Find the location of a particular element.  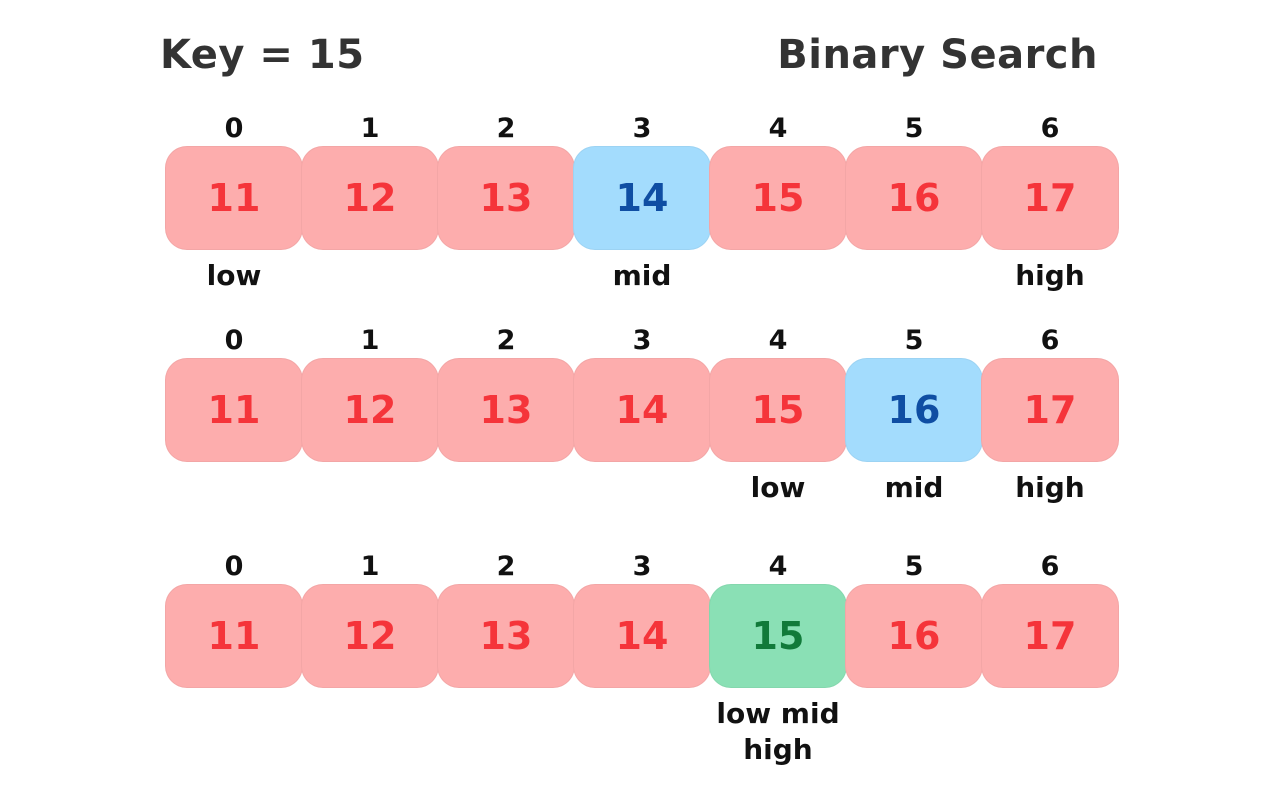

array-cell: 5 16 mid is located at coordinates (914, 415).